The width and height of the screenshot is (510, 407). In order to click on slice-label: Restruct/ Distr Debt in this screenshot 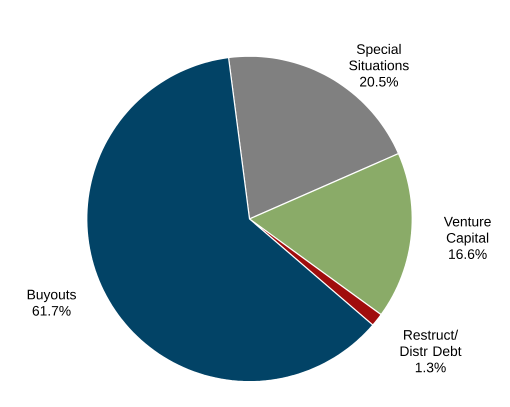, I will do `click(431, 343)`.